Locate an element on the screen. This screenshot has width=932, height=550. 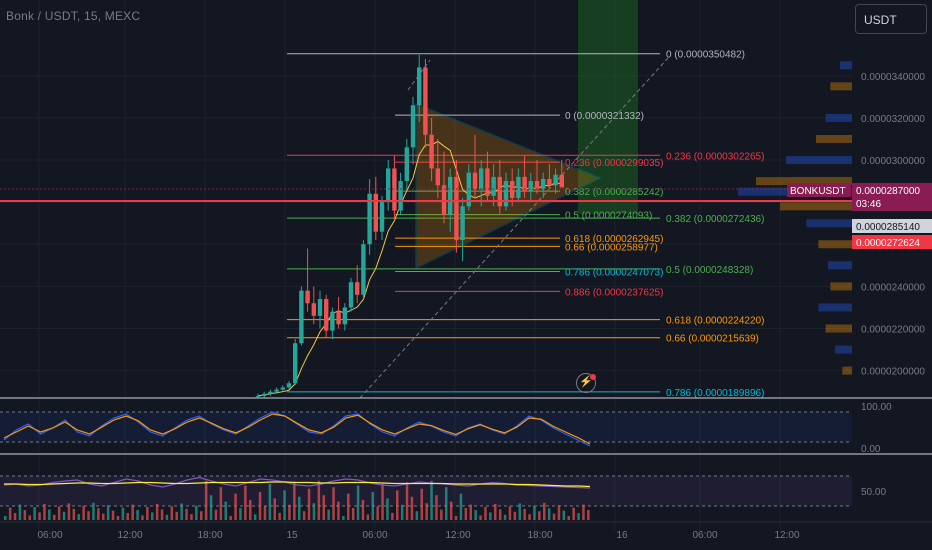
x-axis-tick-label: 12:00 is located at coordinates (786, 535).